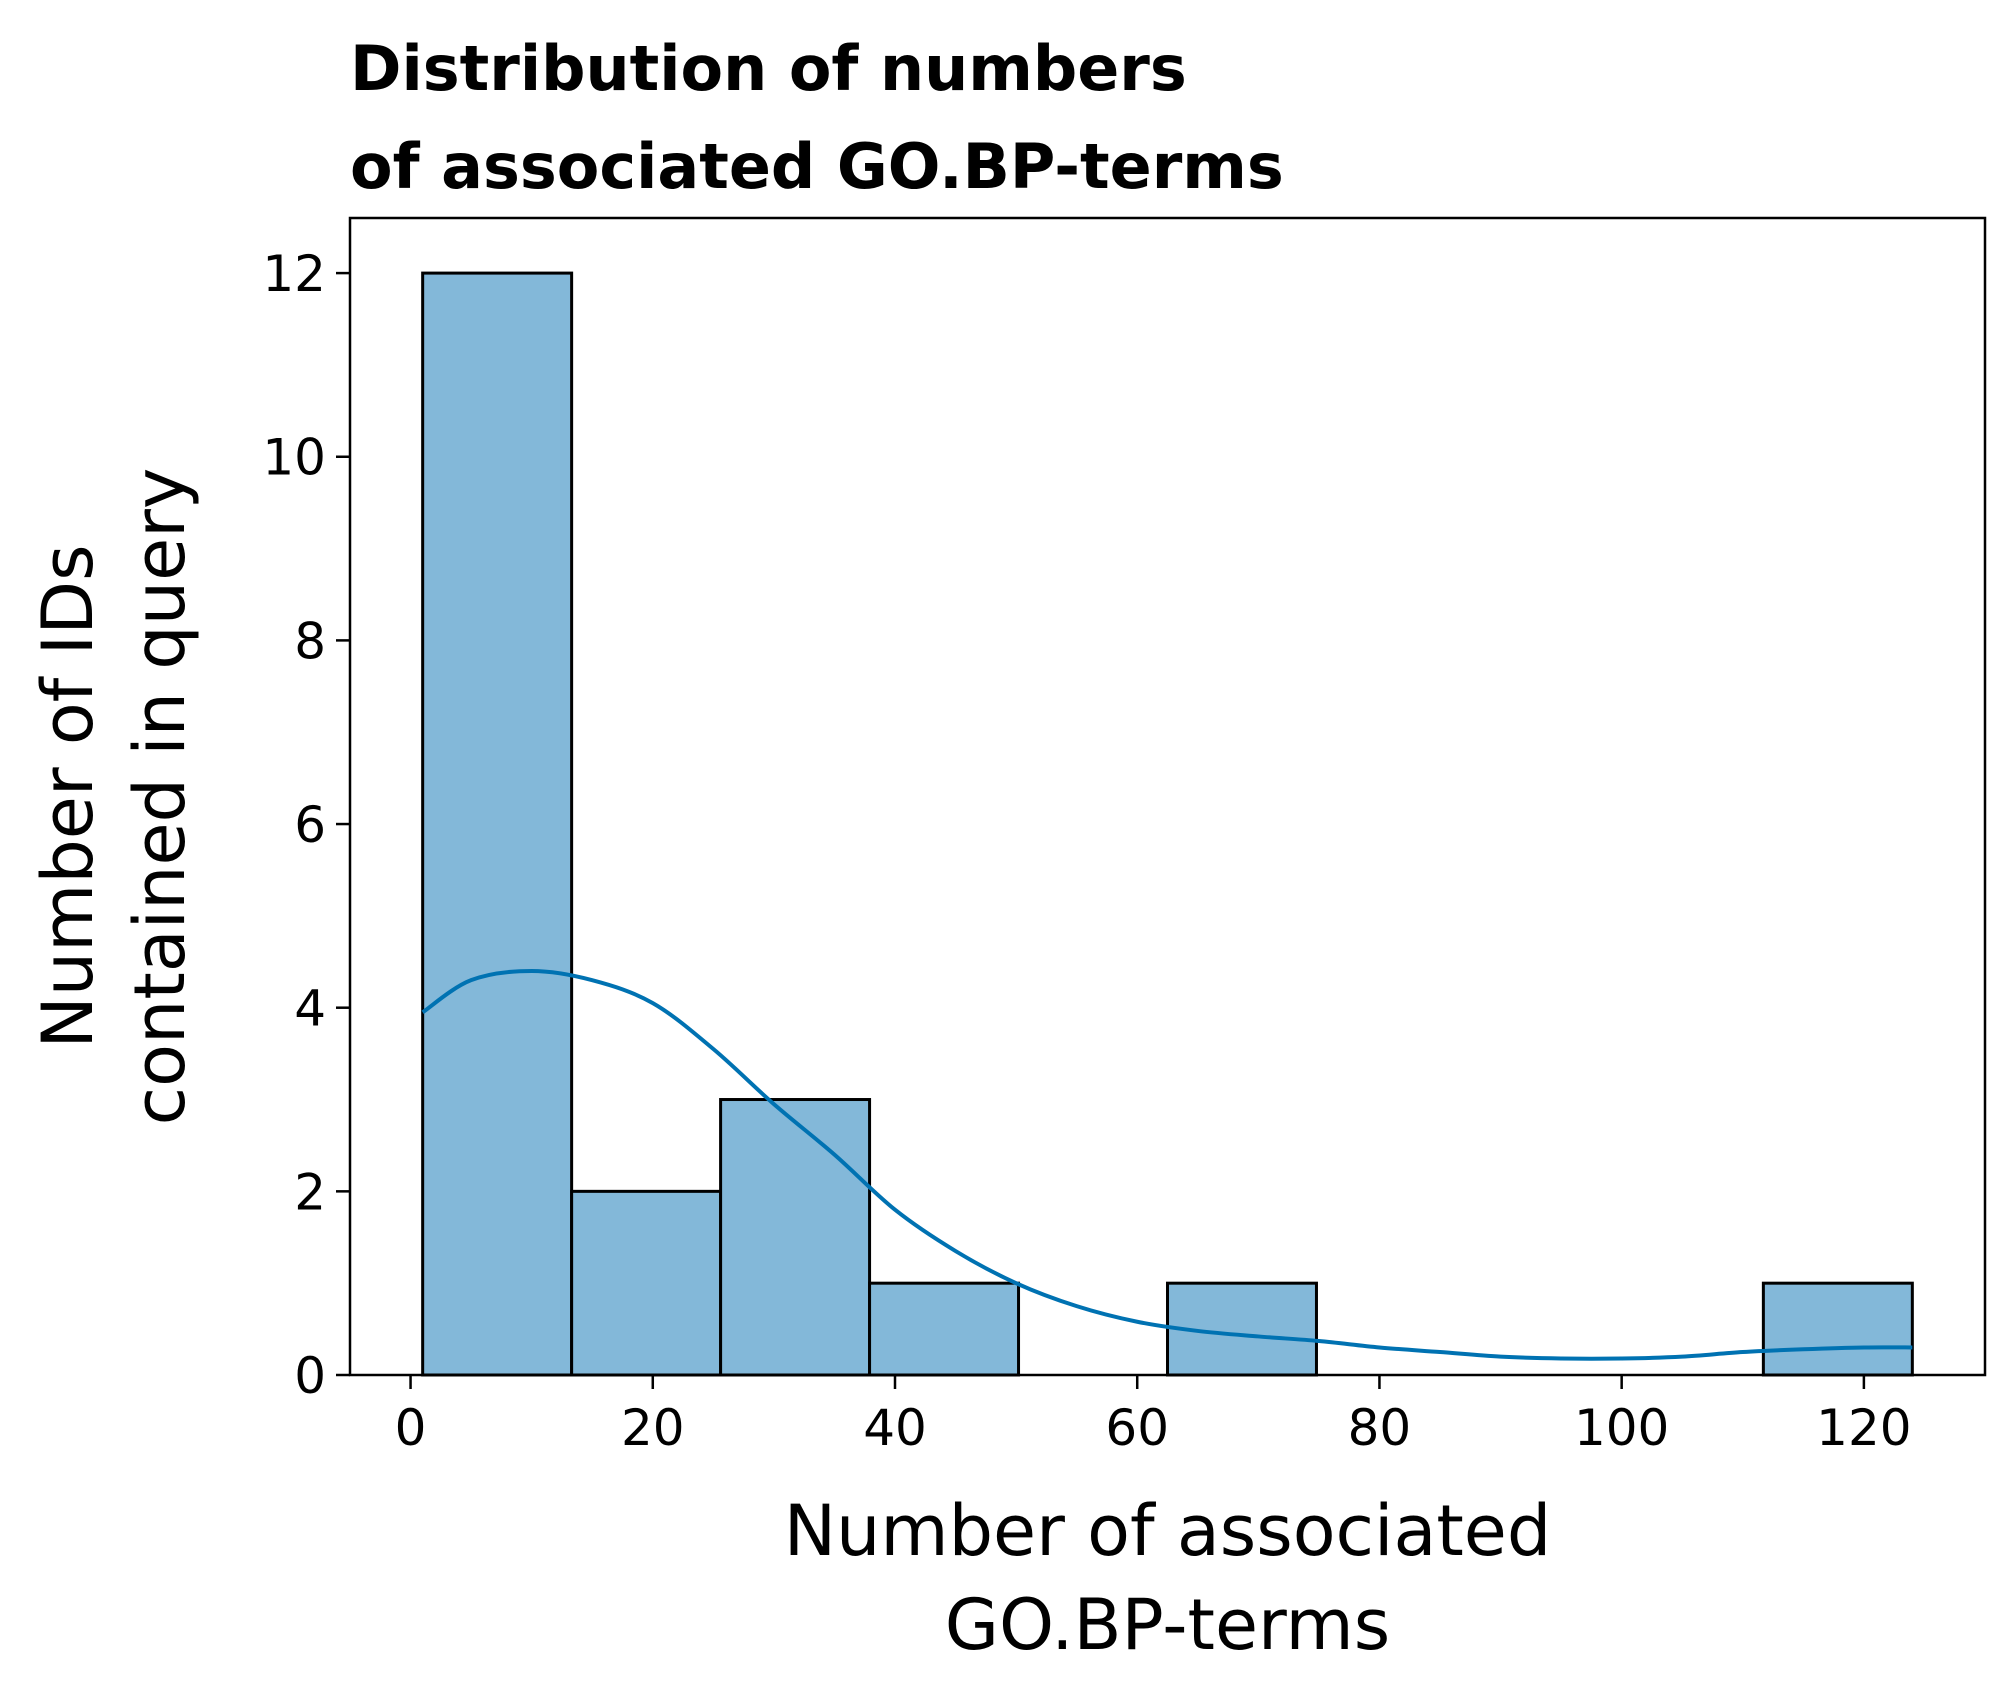 The width and height of the screenshot is (2002, 1693). What do you see at coordinates (310, 1192) in the screenshot?
I see `y-tick-label: 2` at bounding box center [310, 1192].